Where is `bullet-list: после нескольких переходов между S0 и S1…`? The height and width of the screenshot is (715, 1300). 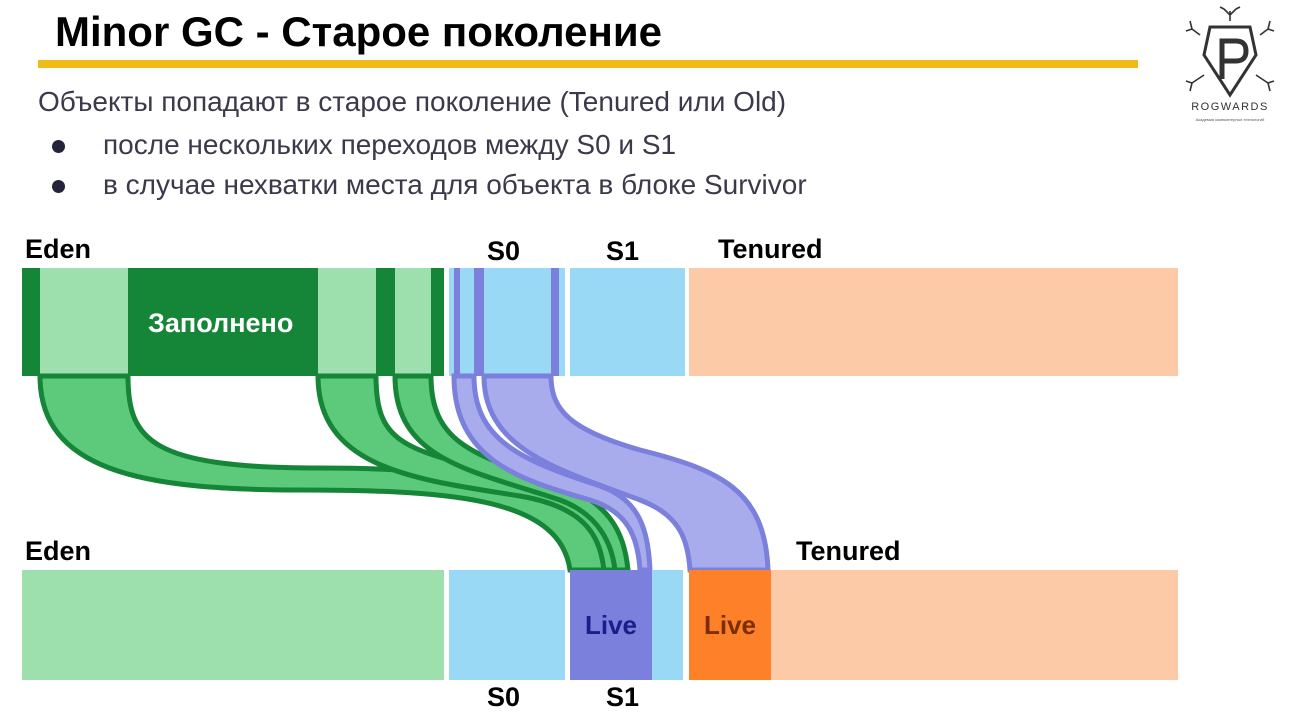
bullet-list: после нескольких переходов между S0 и S1… is located at coordinates (423, 168).